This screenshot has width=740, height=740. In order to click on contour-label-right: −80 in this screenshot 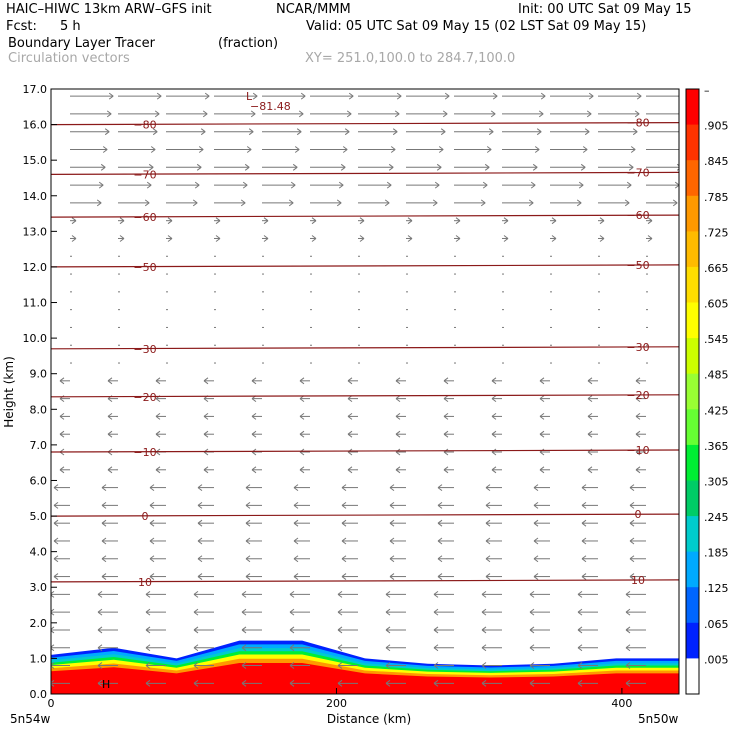, I will do `click(637, 123)`.